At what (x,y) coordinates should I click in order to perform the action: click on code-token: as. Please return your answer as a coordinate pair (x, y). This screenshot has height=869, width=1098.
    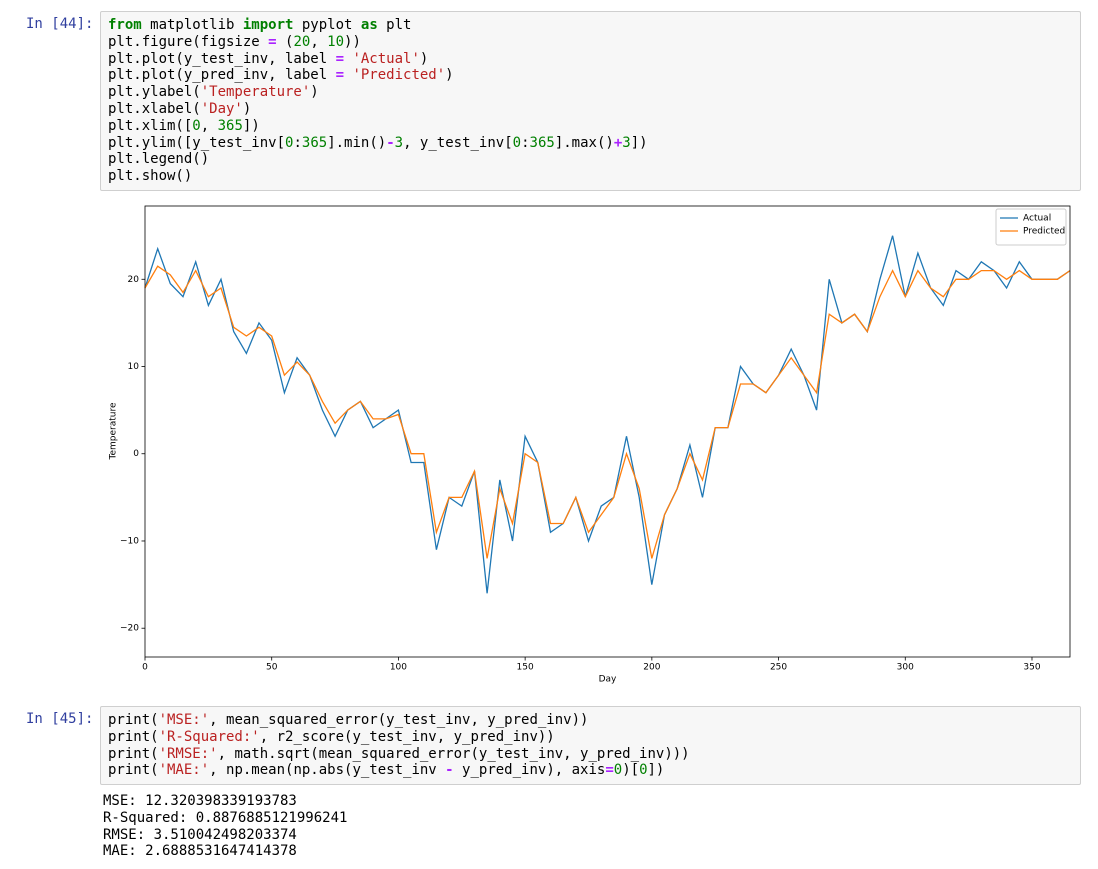
    Looking at the image, I should click on (369, 25).